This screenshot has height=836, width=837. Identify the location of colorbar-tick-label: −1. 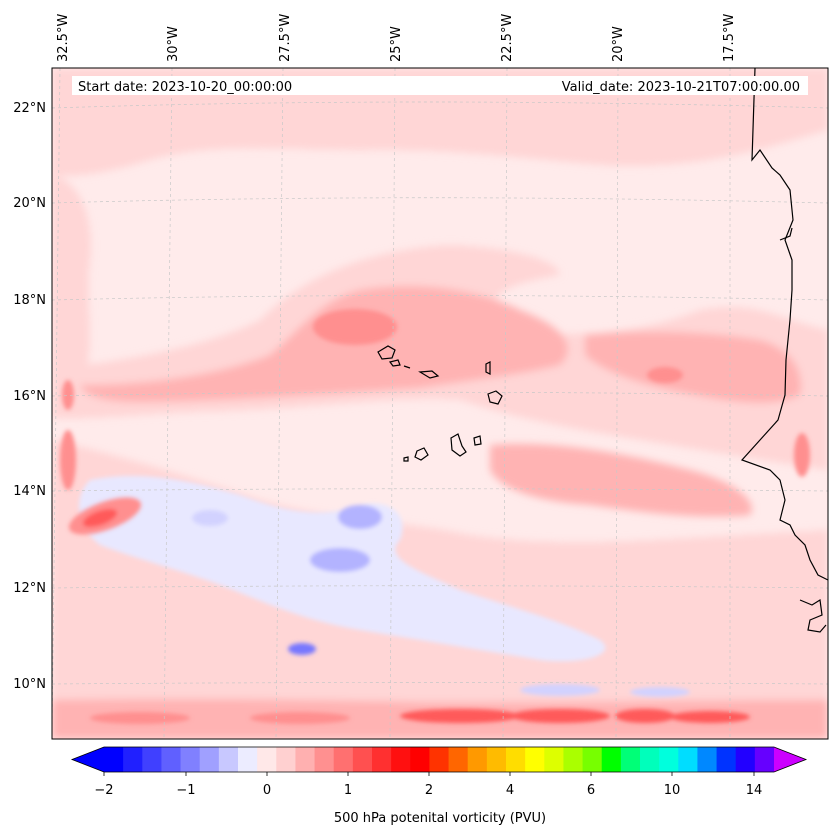
(185, 790).